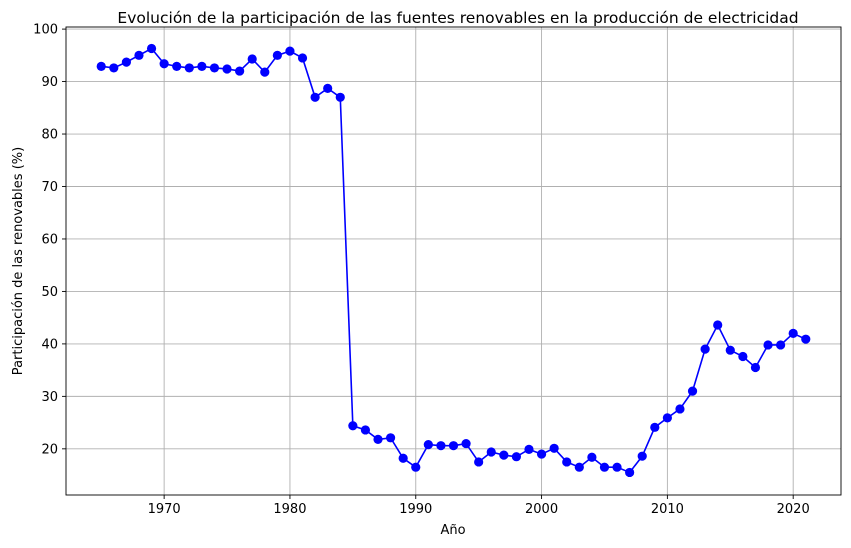  What do you see at coordinates (49, 135) in the screenshot?
I see `y-tick-label: 80` at bounding box center [49, 135].